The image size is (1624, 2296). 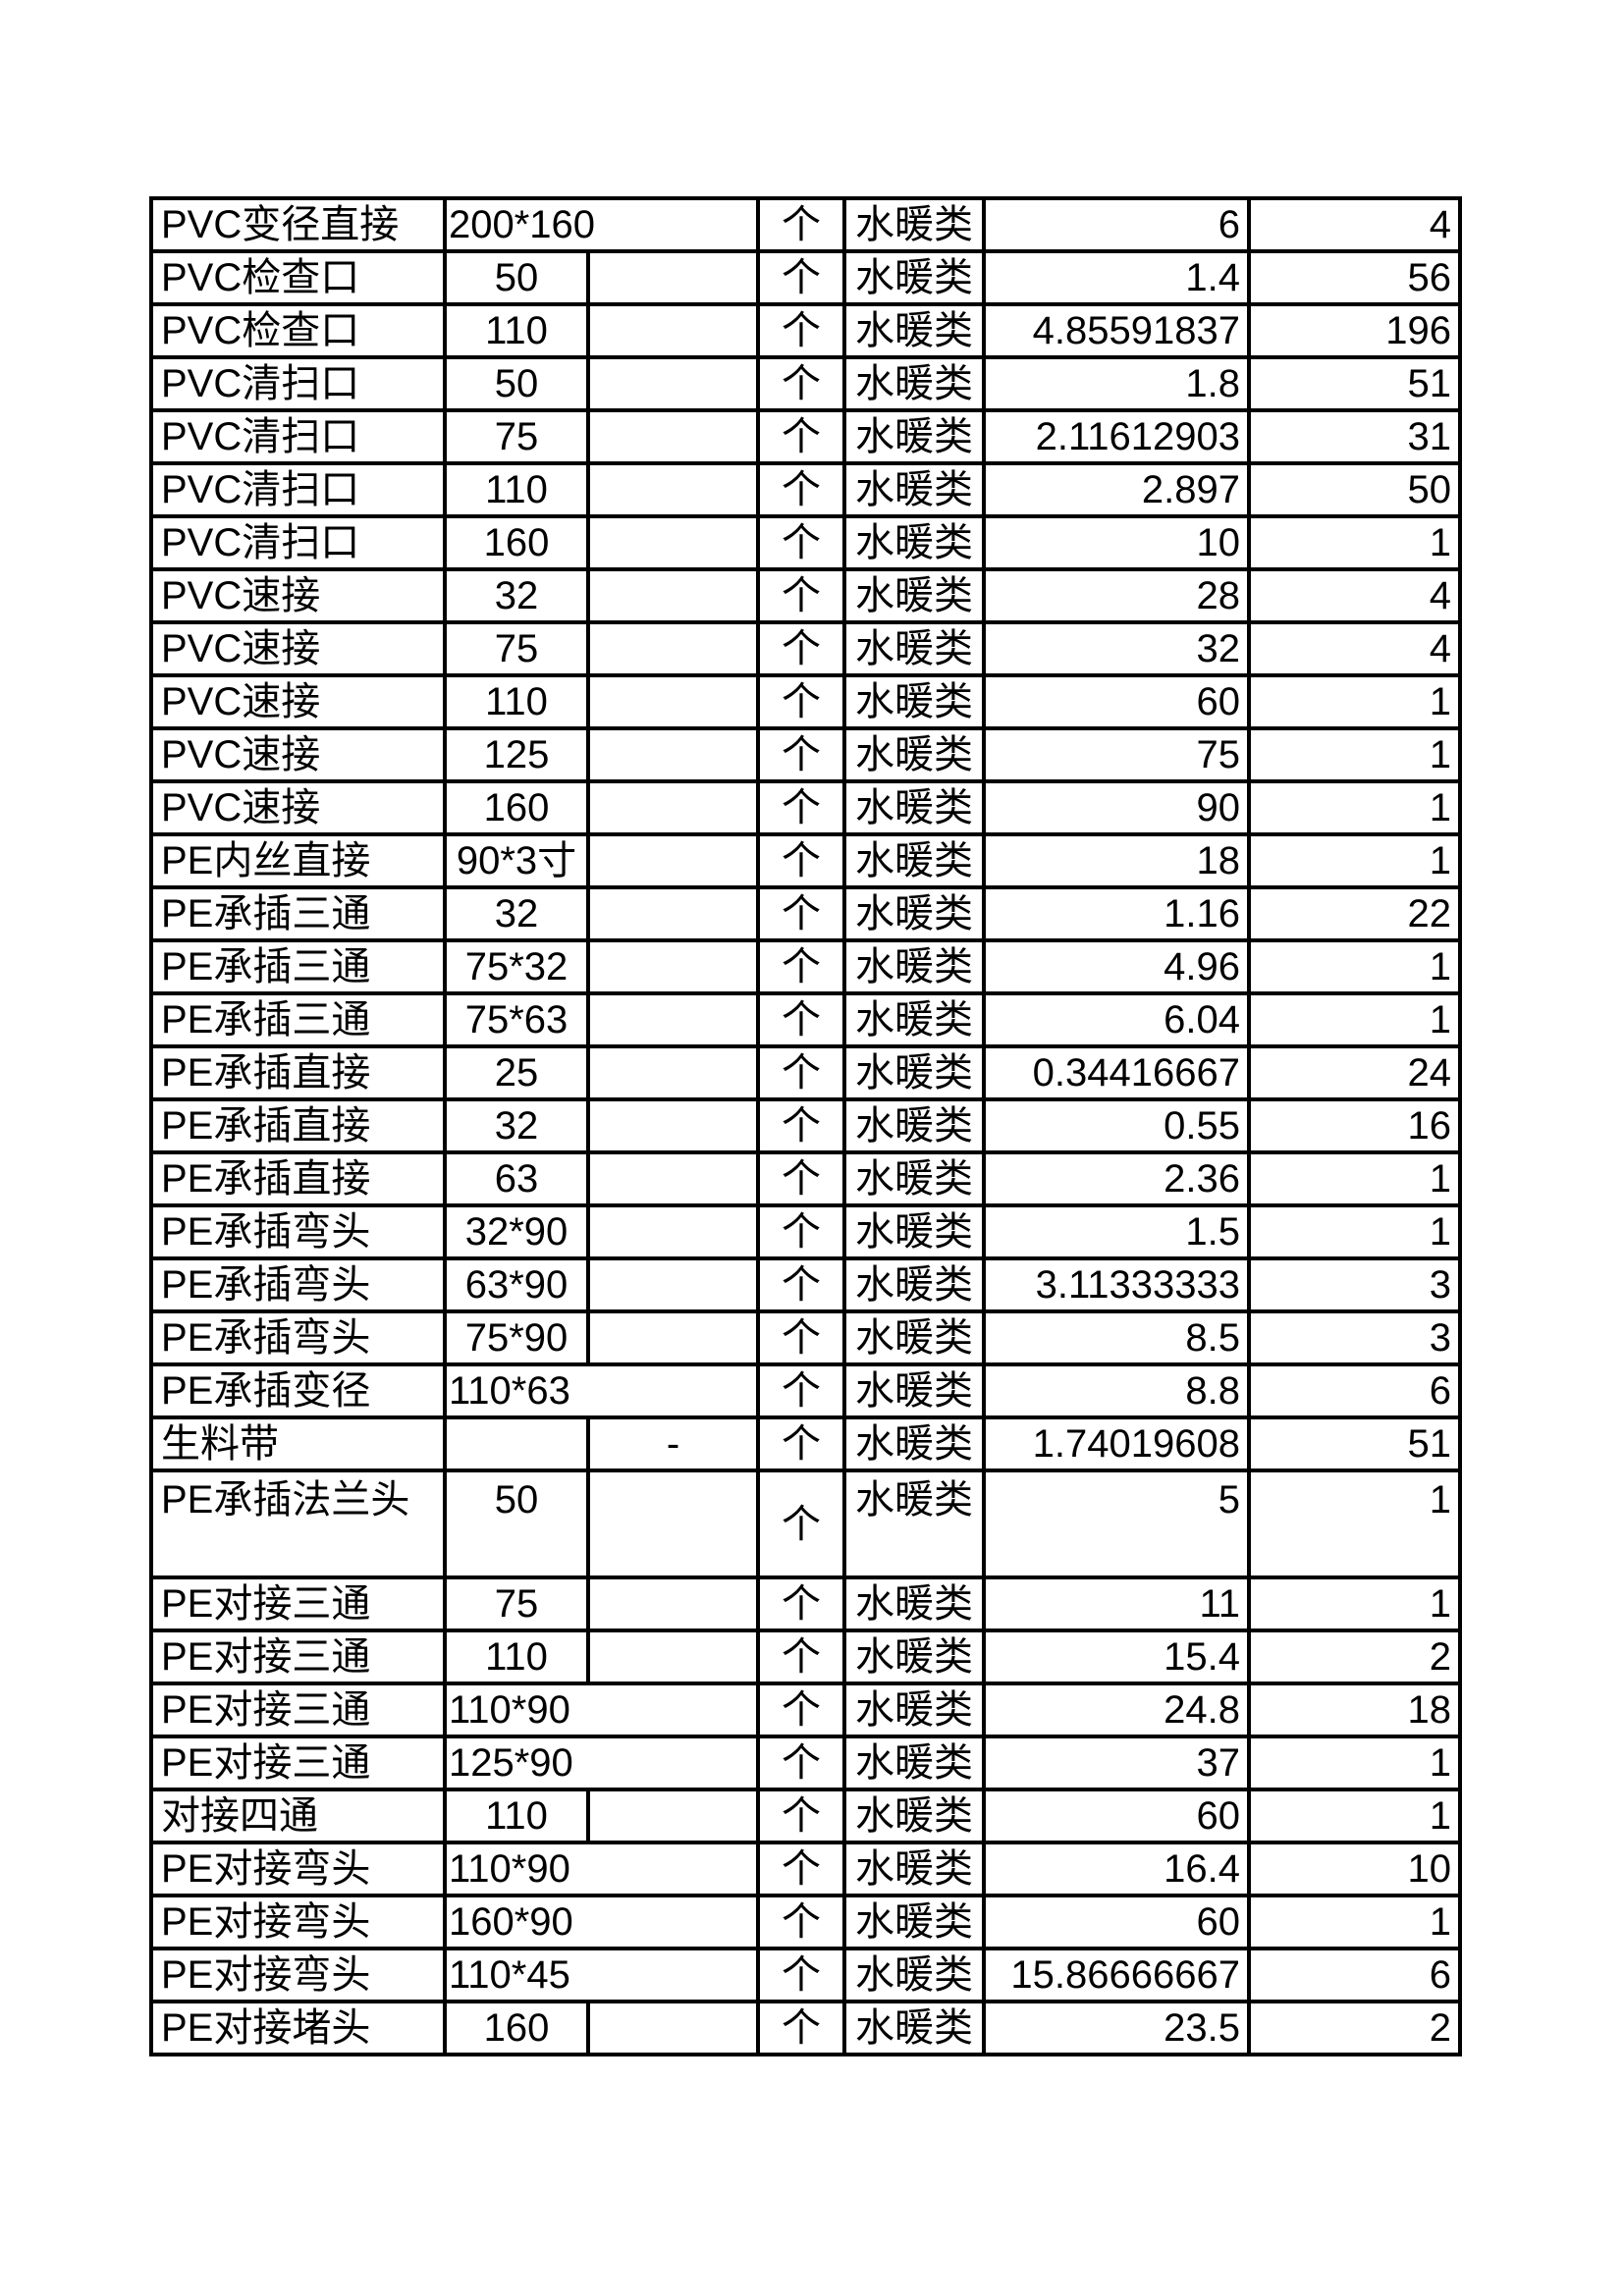 What do you see at coordinates (805, 1285) in the screenshot?
I see `table-row: PE承插弯头 63*90 个水暖类 3.11333333 3` at bounding box center [805, 1285].